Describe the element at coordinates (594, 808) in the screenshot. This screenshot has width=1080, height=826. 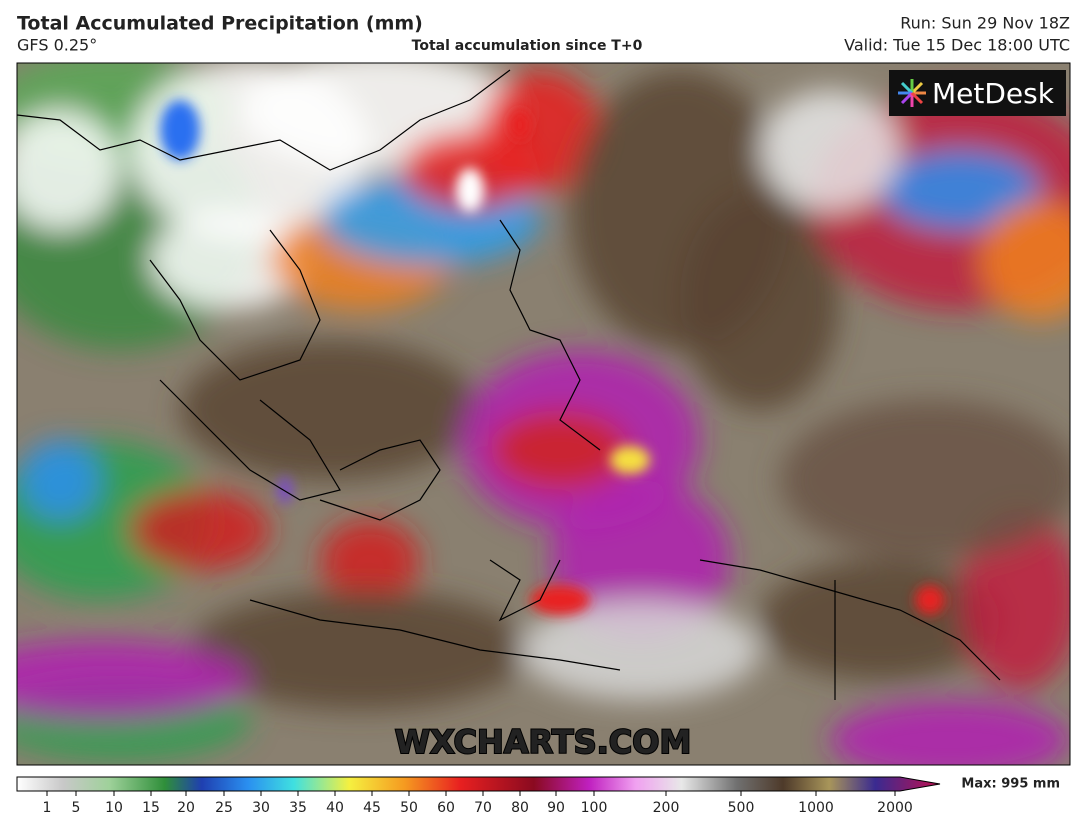
I see `colorbar-tick-label: 100` at that location.